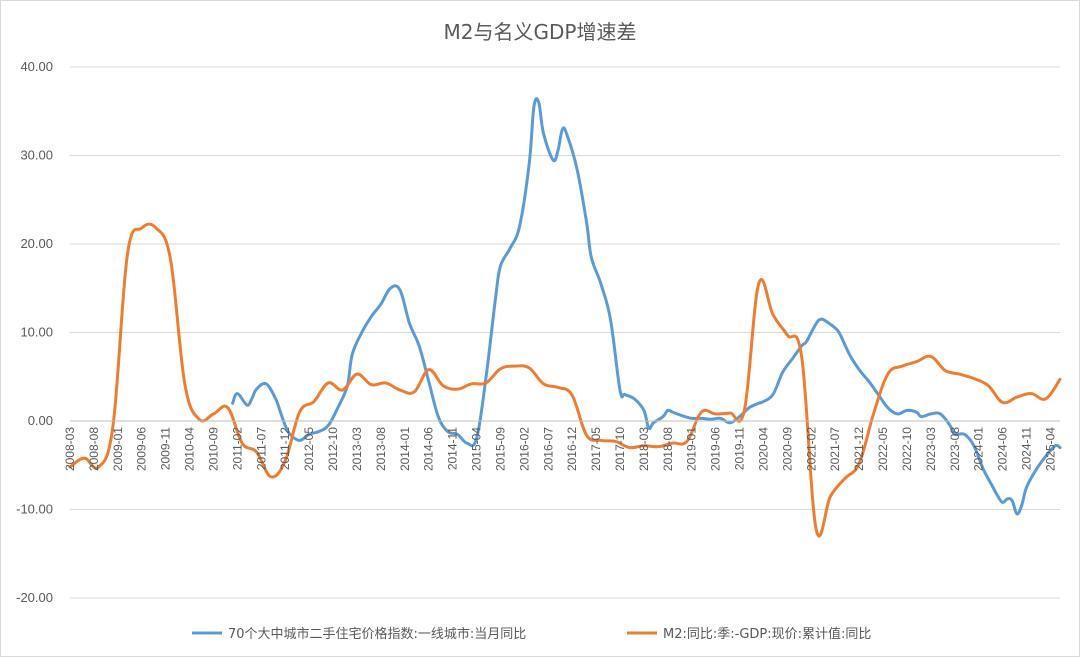  What do you see at coordinates (94, 449) in the screenshot?
I see `x-tick-label: 2008-08` at bounding box center [94, 449].